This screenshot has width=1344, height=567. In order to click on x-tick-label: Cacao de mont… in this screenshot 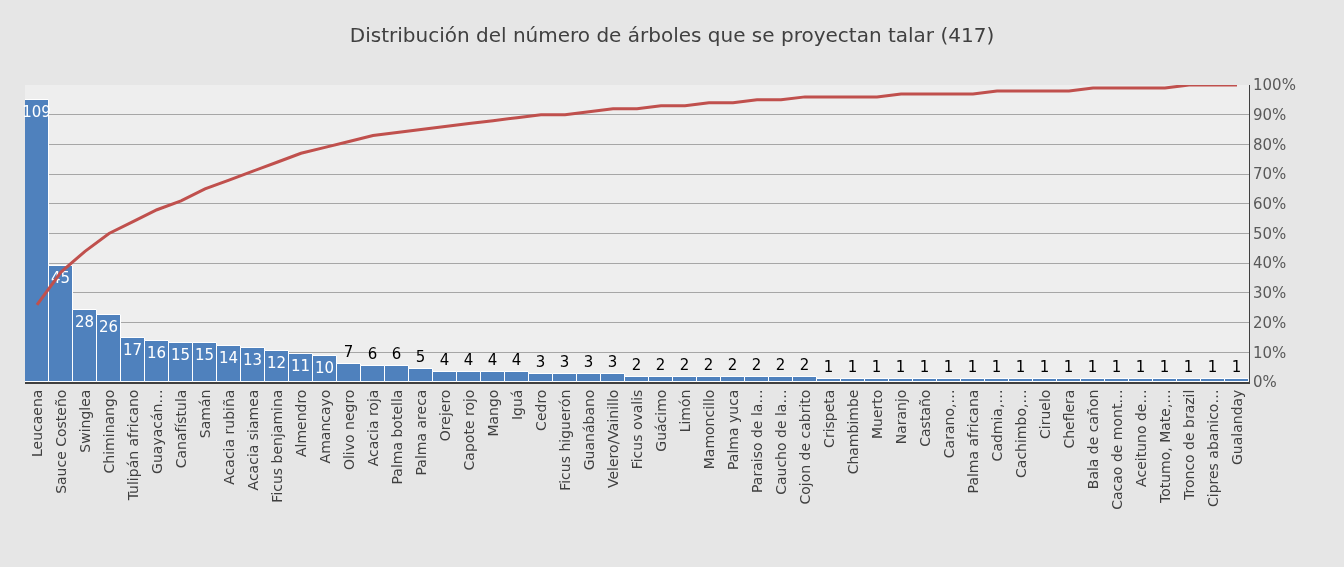, I will do `click(1116, 449)`.